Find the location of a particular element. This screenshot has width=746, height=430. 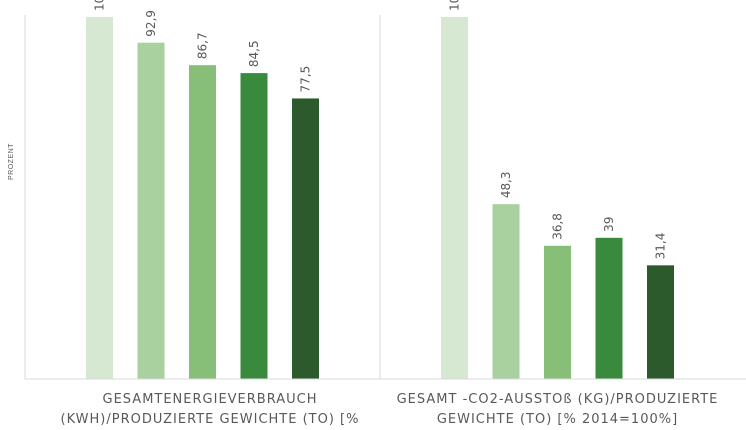

data-label: 86,7 is located at coordinates (203, 45).